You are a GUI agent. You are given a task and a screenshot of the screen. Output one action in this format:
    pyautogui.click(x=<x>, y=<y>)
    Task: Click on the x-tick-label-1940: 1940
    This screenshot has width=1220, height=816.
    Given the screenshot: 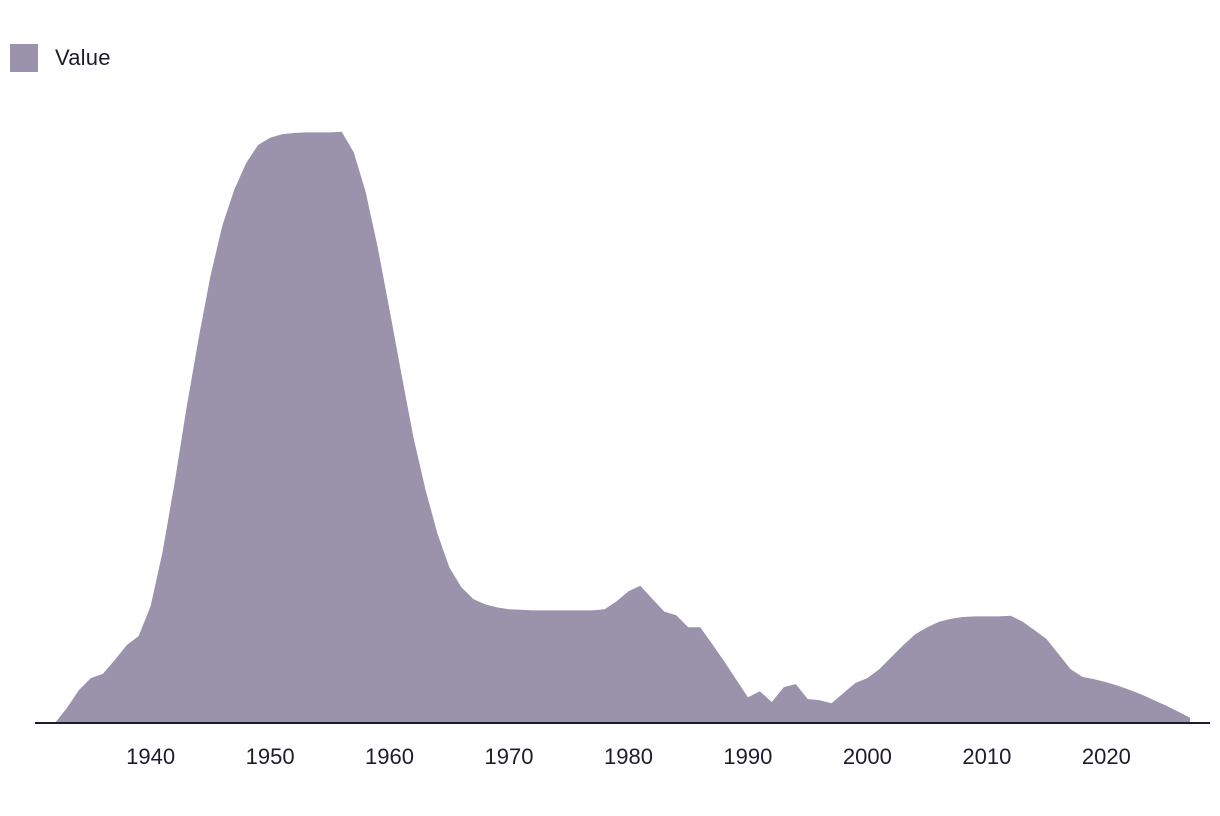 What is the action you would take?
    pyautogui.click(x=150, y=756)
    